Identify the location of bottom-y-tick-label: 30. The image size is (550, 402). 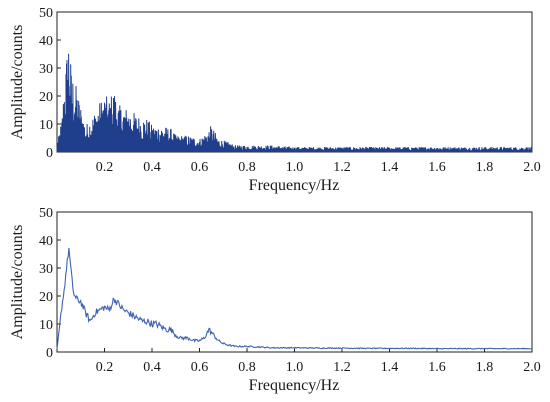
(46, 269).